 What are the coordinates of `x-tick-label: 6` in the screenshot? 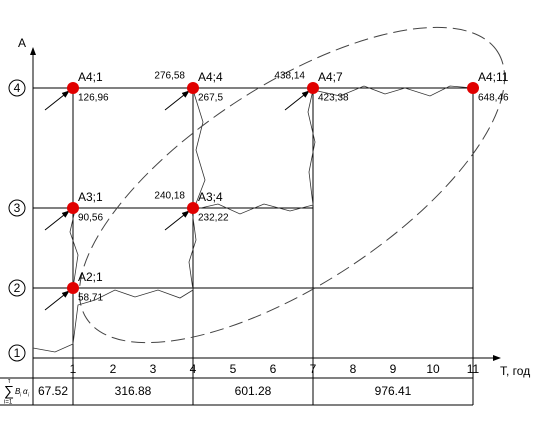 It's located at (273, 369).